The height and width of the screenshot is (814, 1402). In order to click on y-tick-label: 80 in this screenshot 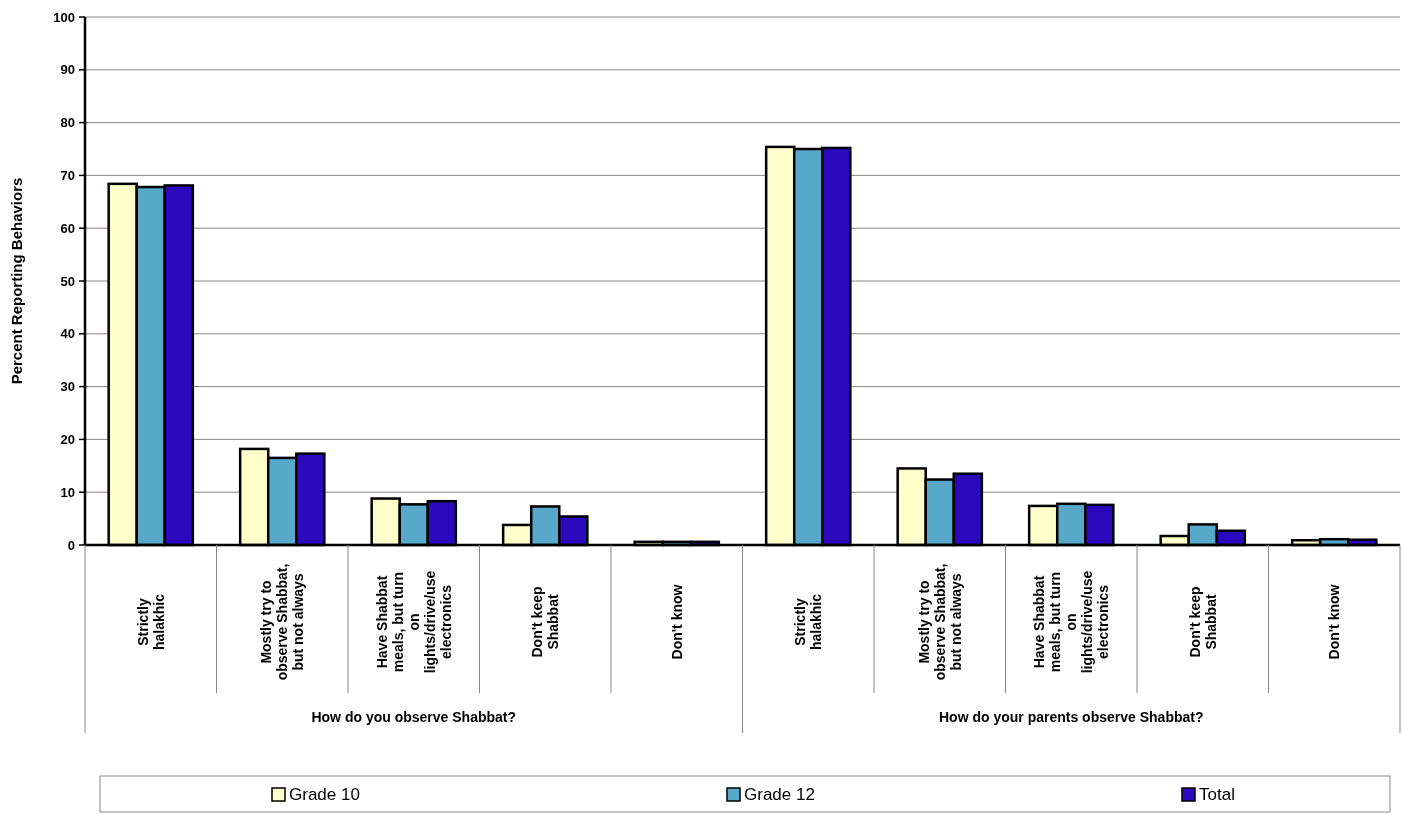, I will do `click(67, 123)`.